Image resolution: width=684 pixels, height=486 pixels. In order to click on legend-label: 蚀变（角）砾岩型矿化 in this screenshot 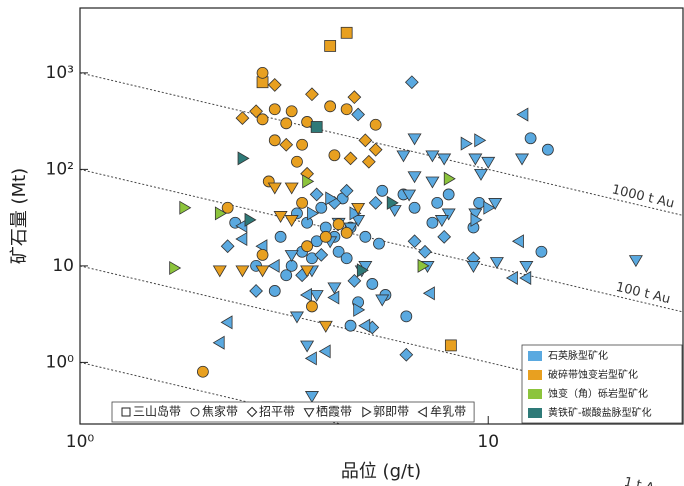, I will do `click(598, 393)`.